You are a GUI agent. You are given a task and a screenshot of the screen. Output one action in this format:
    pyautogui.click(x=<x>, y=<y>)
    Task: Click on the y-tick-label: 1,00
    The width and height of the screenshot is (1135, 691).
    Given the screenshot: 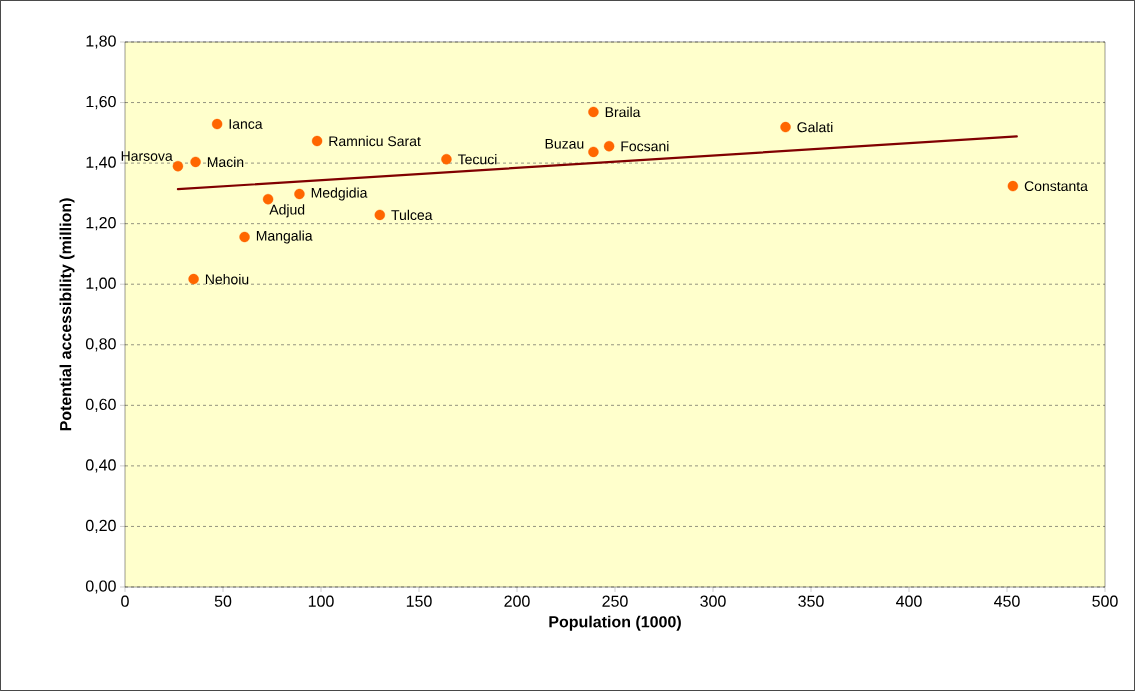 What is the action you would take?
    pyautogui.click(x=101, y=284)
    